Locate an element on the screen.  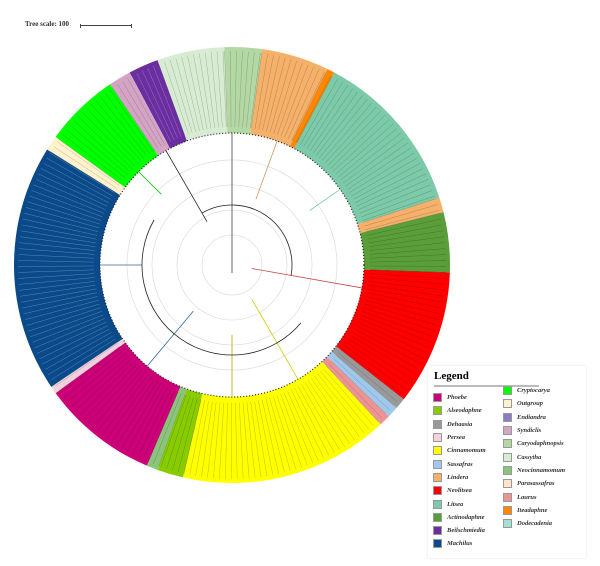
legend-item: Lindera is located at coordinates (468, 477).